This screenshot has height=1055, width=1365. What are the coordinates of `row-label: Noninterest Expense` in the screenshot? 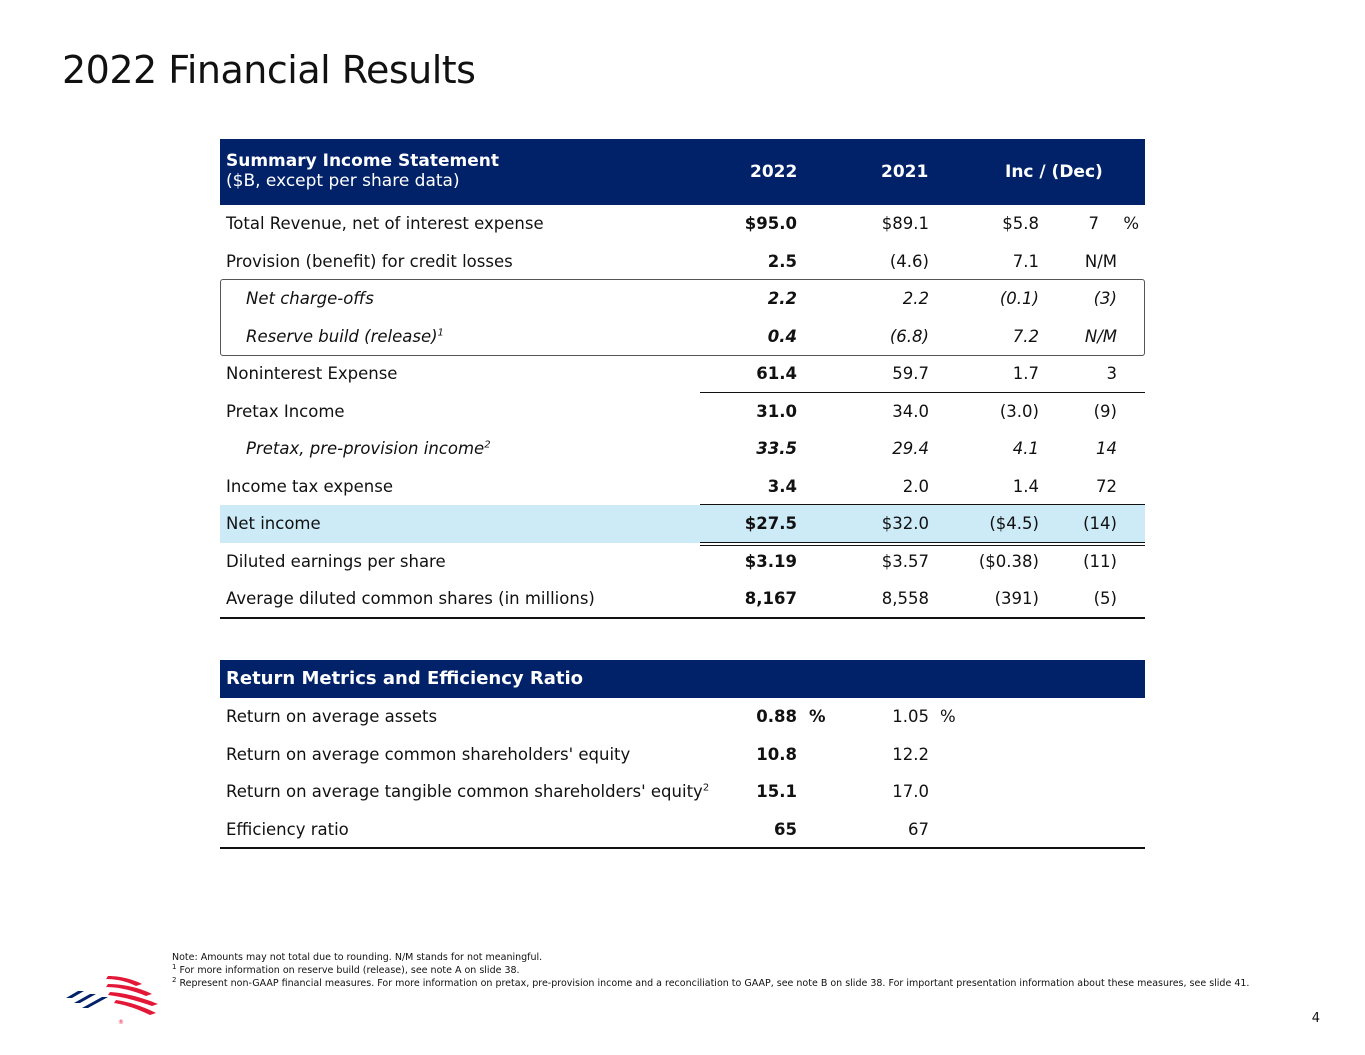 It's located at (312, 373).